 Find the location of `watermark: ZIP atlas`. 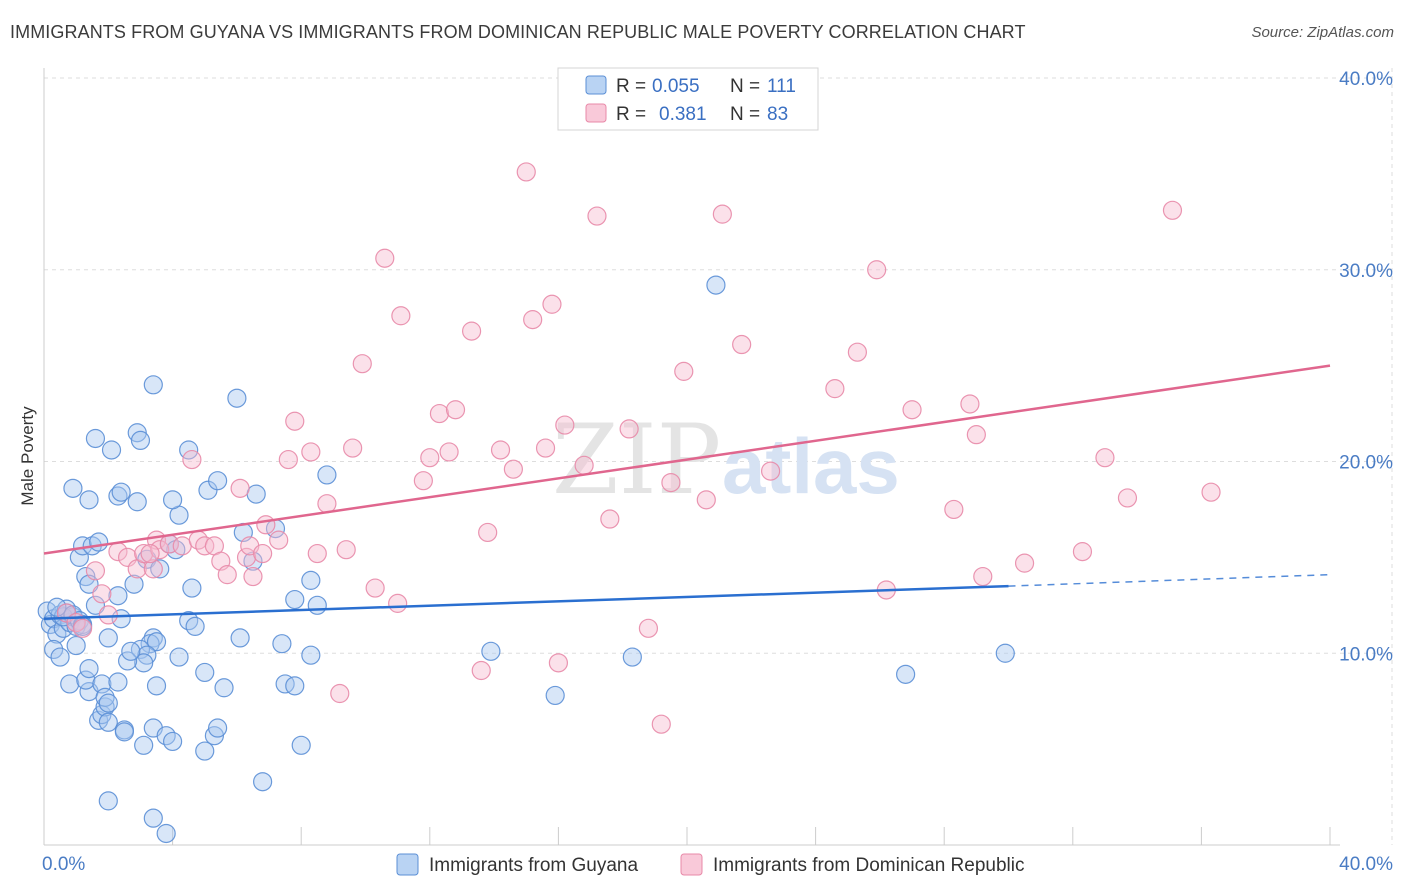

watermark: ZIP atlas is located at coordinates (726, 460).